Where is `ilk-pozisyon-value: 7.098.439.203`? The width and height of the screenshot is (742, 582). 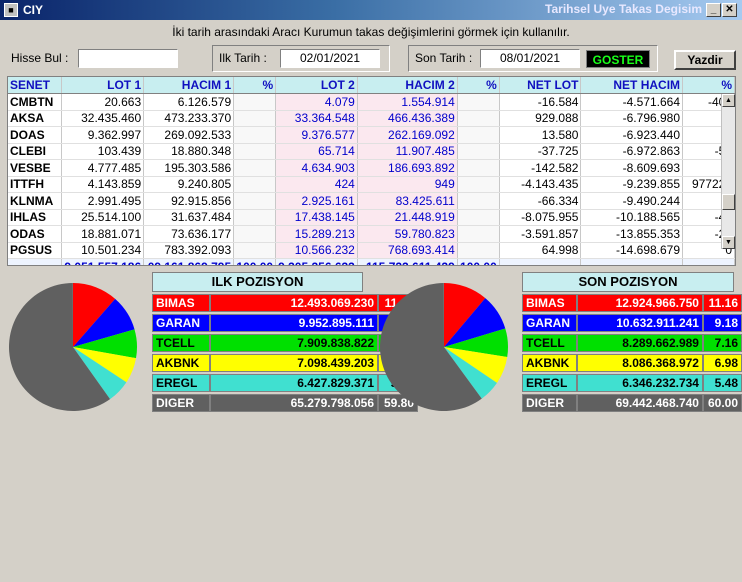 ilk-pozisyon-value: 7.098.439.203 is located at coordinates (294, 363).